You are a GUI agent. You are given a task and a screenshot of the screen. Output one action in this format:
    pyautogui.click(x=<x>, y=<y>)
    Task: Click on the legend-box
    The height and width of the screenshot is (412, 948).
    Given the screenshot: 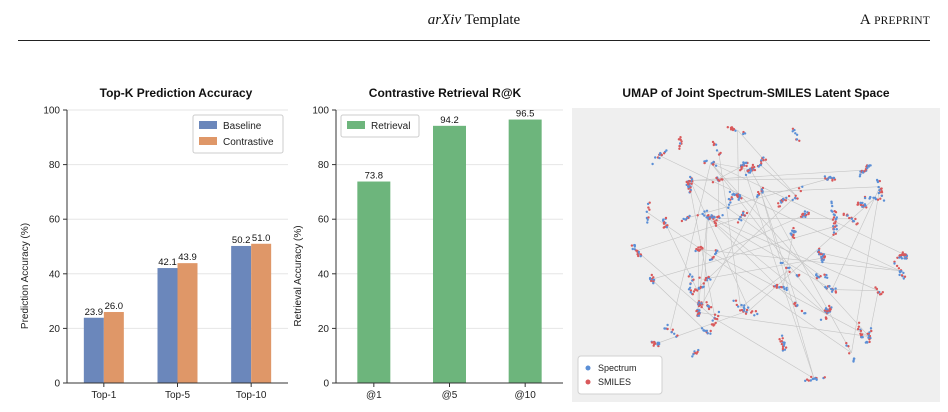 What is the action you would take?
    pyautogui.click(x=380, y=126)
    